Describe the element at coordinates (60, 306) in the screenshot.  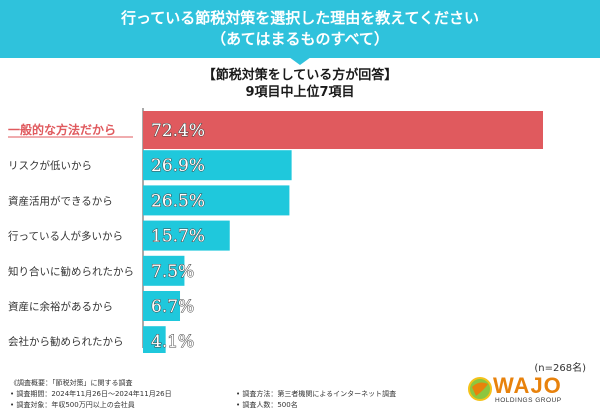
I see `category-label-5: 資産に余裕があるから` at that location.